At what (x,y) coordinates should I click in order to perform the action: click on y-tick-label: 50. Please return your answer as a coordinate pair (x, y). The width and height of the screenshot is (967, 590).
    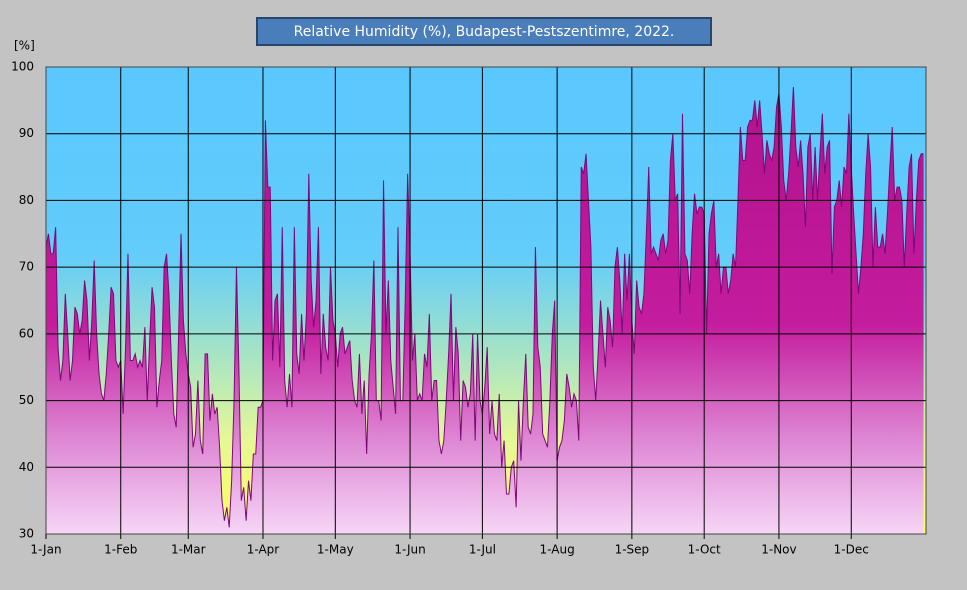
    Looking at the image, I should click on (26, 400).